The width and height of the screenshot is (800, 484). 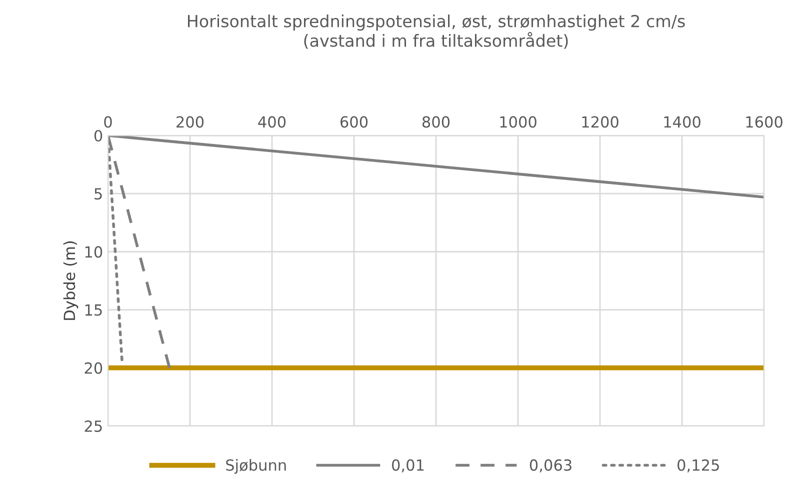 What do you see at coordinates (436, 122) in the screenshot?
I see `x-tick-label: 800` at bounding box center [436, 122].